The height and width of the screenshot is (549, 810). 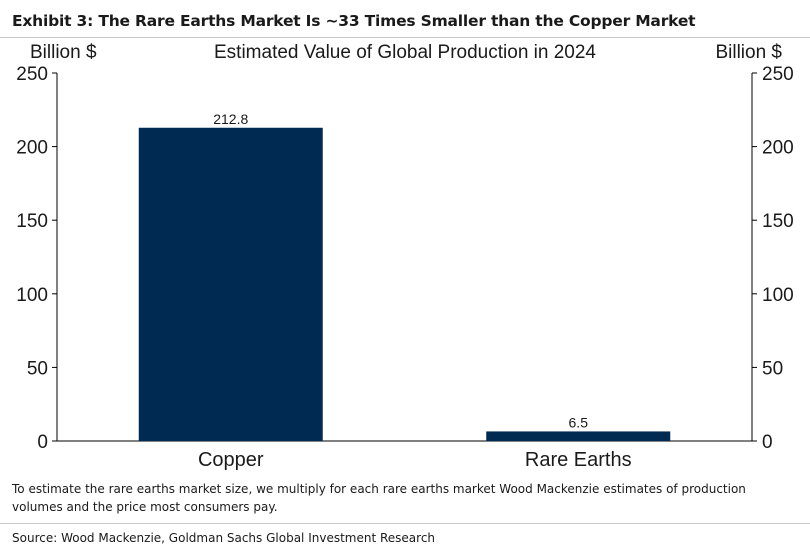 What do you see at coordinates (63, 52) in the screenshot?
I see `y-axis-label-left: Billion $` at bounding box center [63, 52].